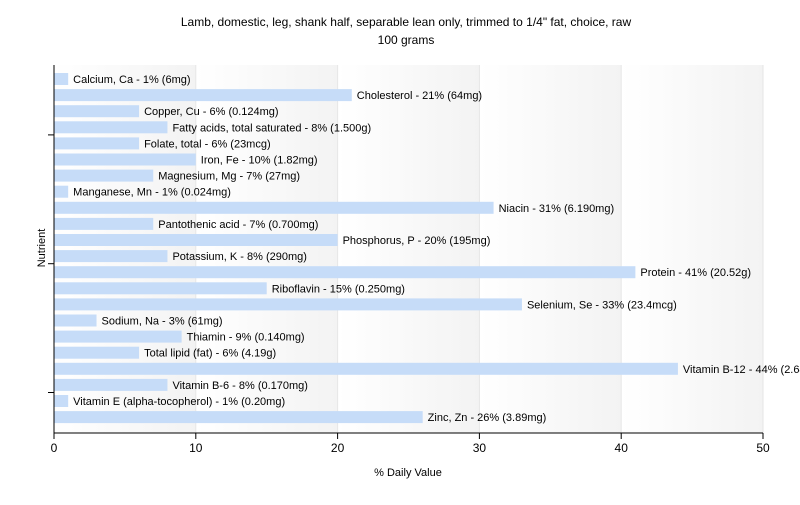 This screenshot has height=505, width=800. What do you see at coordinates (196, 448) in the screenshot?
I see `x-tick-label: 10` at bounding box center [196, 448].